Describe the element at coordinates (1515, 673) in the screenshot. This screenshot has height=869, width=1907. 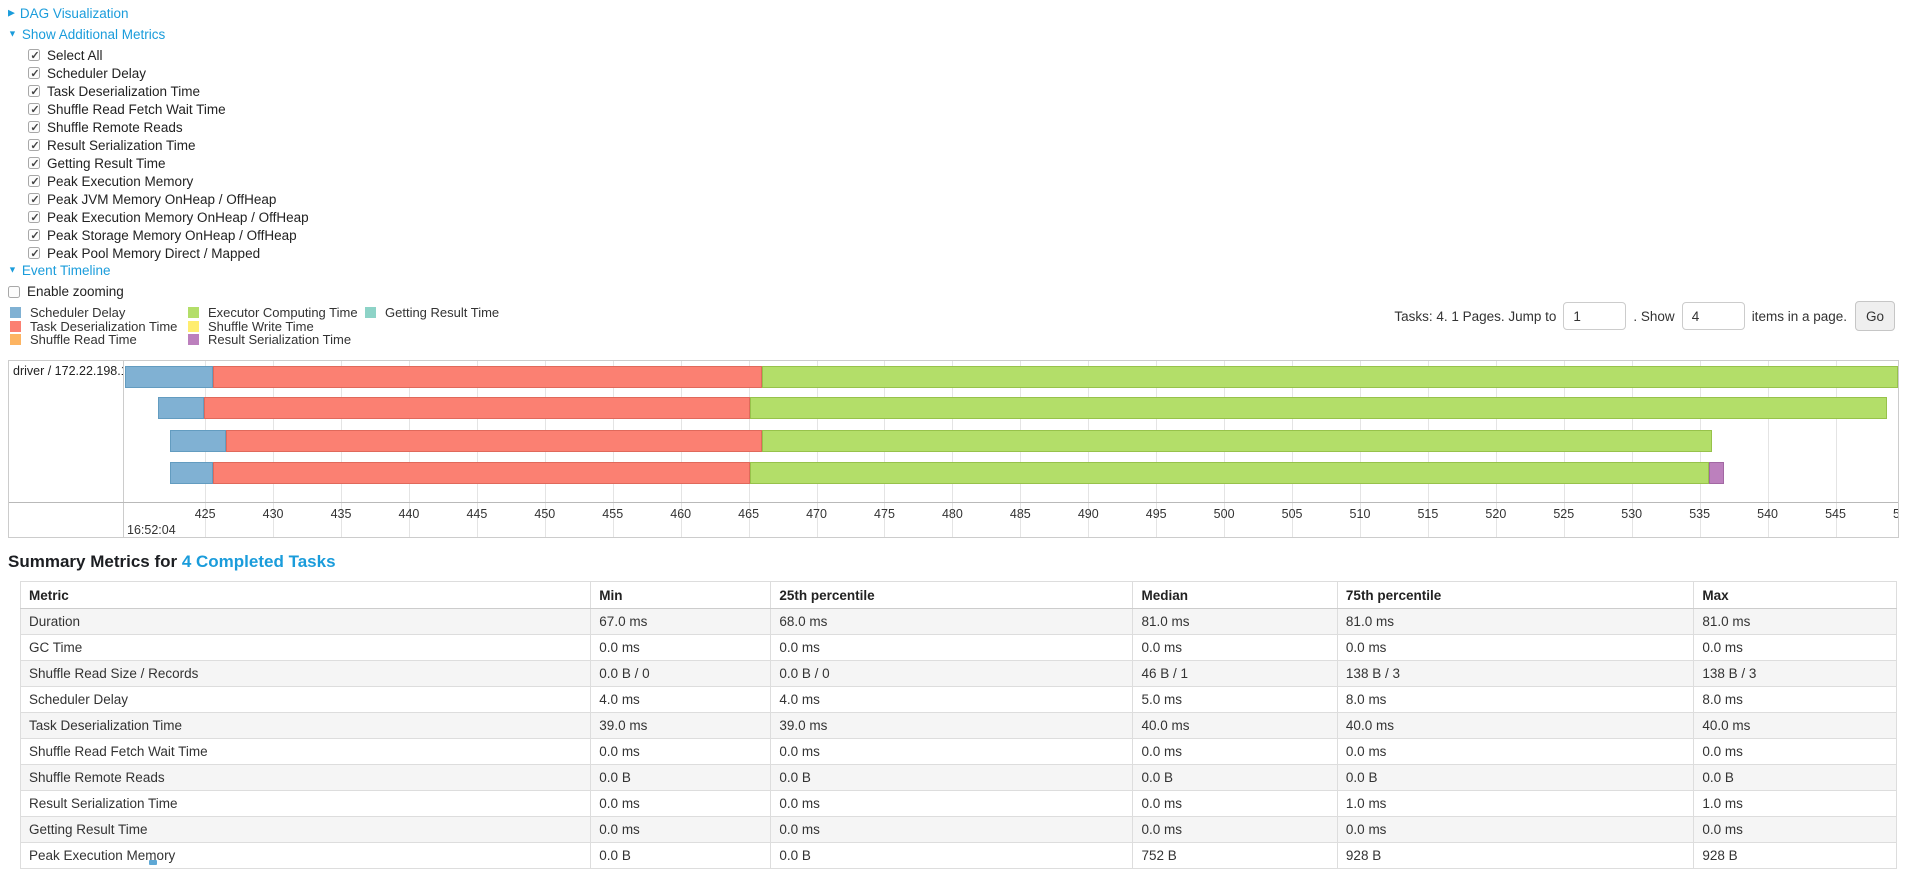
I see `summary-metric-value: 138 B / 3` at that location.